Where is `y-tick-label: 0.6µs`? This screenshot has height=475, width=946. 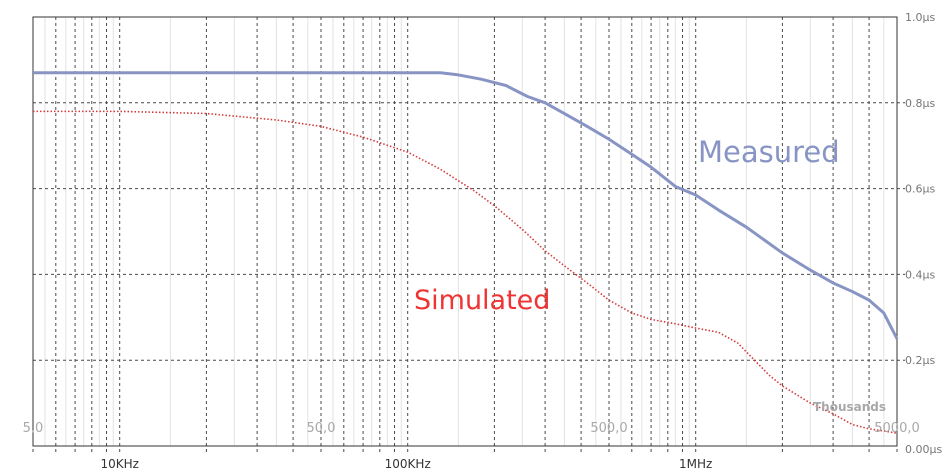 y-tick-label: 0.6µs is located at coordinates (920, 189).